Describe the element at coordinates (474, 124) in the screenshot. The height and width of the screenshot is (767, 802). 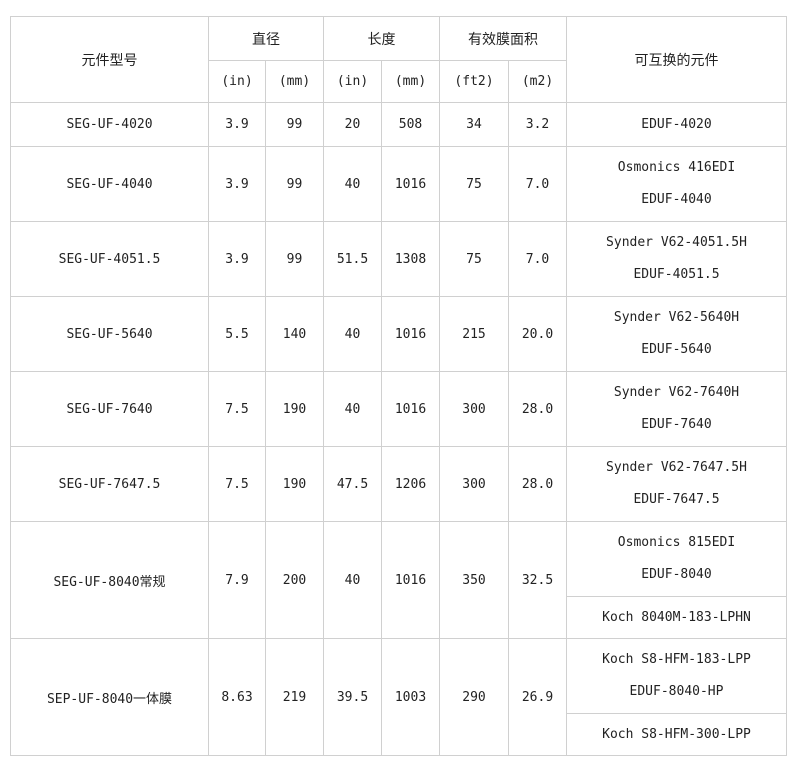
I see `cell-area-ft2: 34` at that location.